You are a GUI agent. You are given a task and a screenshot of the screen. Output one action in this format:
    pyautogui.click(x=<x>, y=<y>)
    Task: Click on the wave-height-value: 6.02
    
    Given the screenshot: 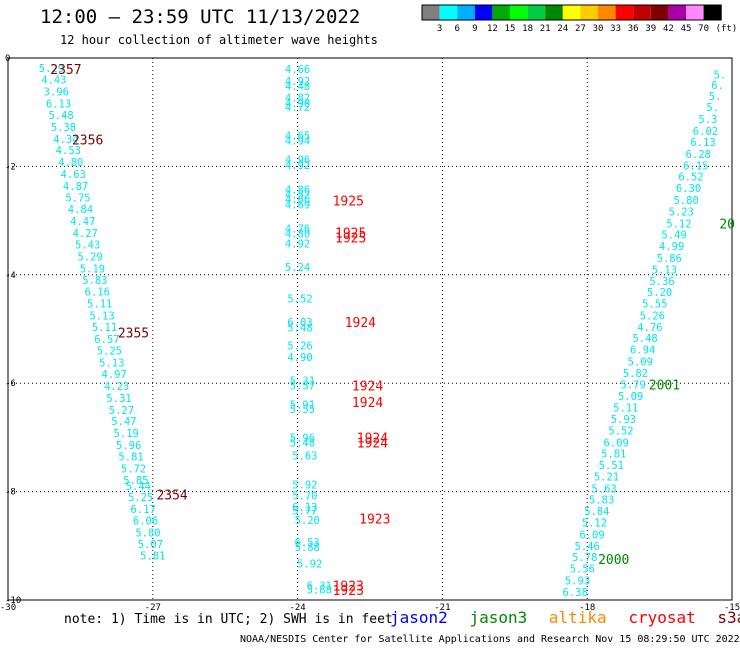 What is the action you would take?
    pyautogui.click(x=705, y=132)
    